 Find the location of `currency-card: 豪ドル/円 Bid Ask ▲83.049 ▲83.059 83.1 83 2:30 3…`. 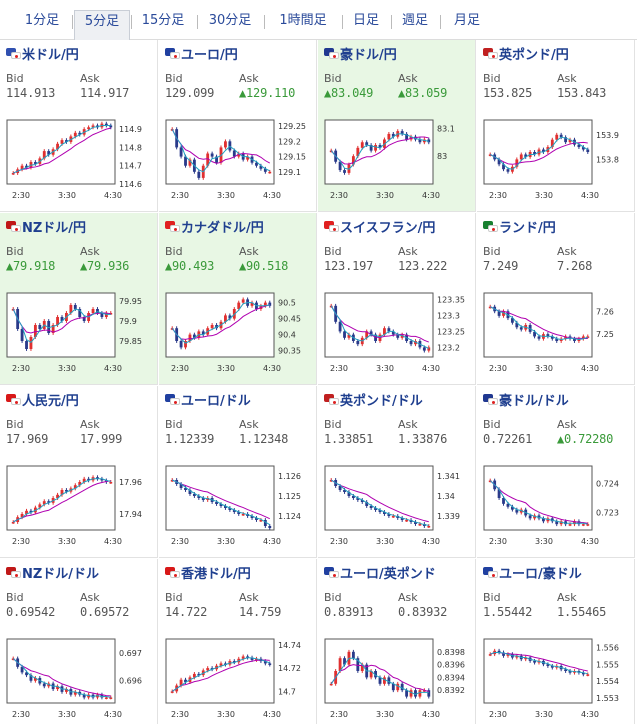

currency-card: 豪ドル/円 Bid Ask ▲83.049 ▲83.059 83.1 83 2:30 3… is located at coordinates (397, 126).